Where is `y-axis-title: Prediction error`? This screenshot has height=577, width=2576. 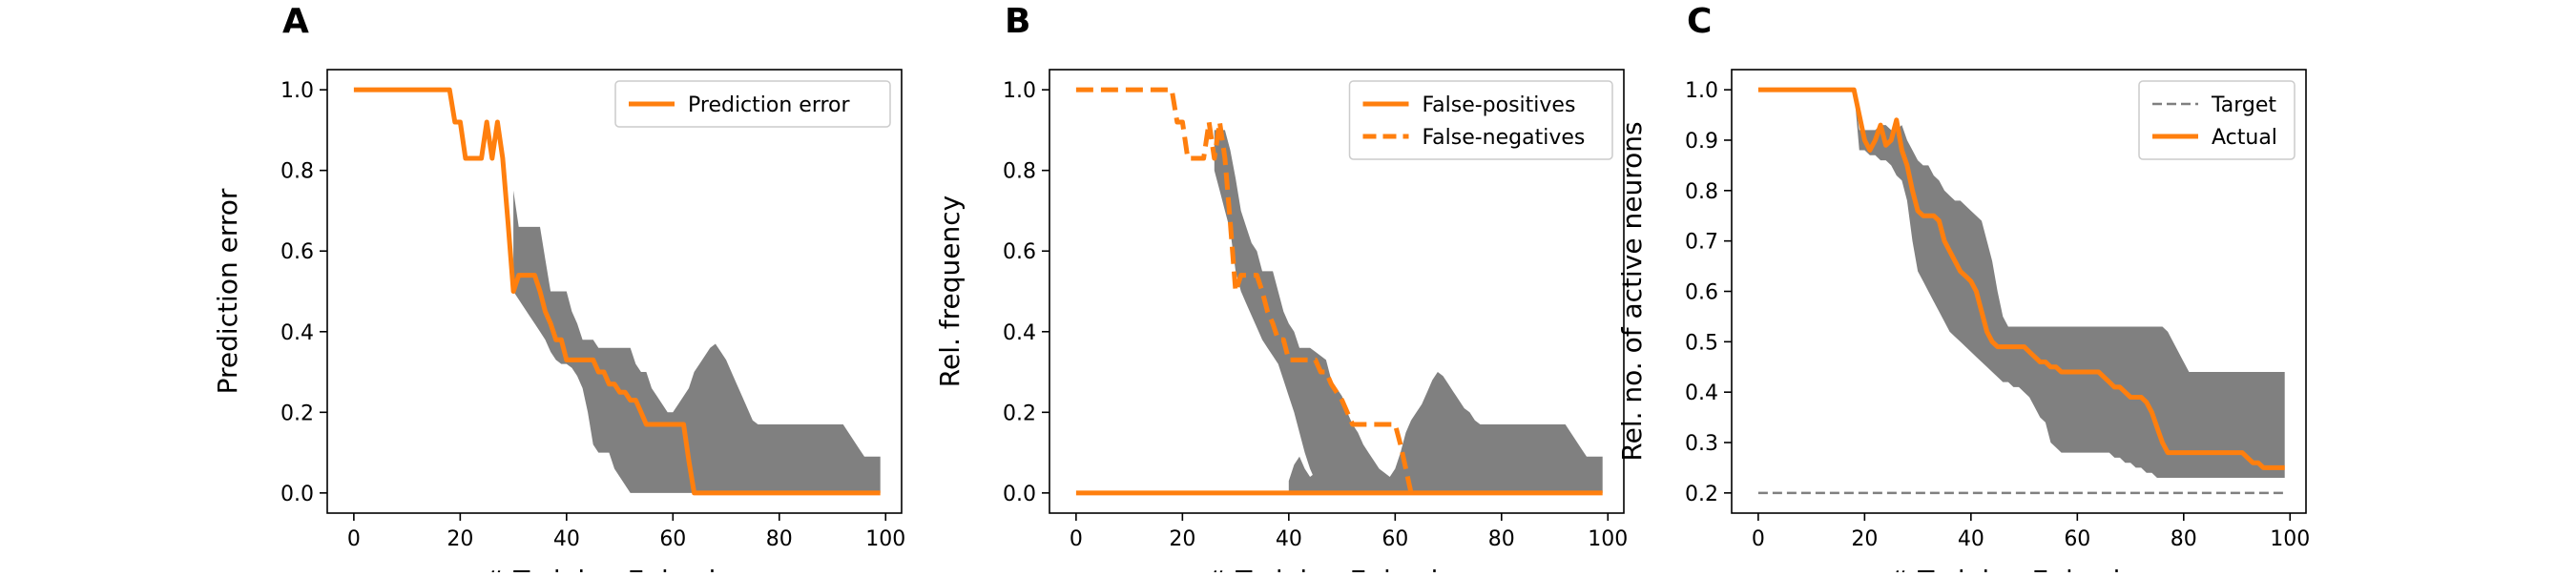
y-axis-title: Prediction error is located at coordinates (227, 291).